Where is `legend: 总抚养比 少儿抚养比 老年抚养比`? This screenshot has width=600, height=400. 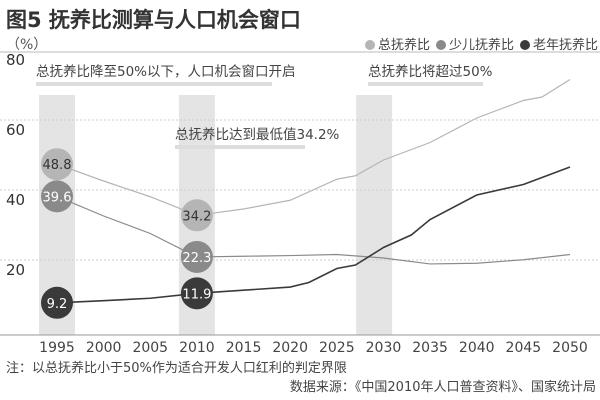 legend: 总抚养比 少儿抚养比 老年抚养比 is located at coordinates (481, 43).